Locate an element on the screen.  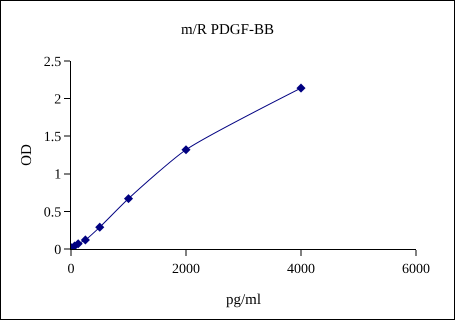
y-tick-label: 2.5 is located at coordinates (53, 62).